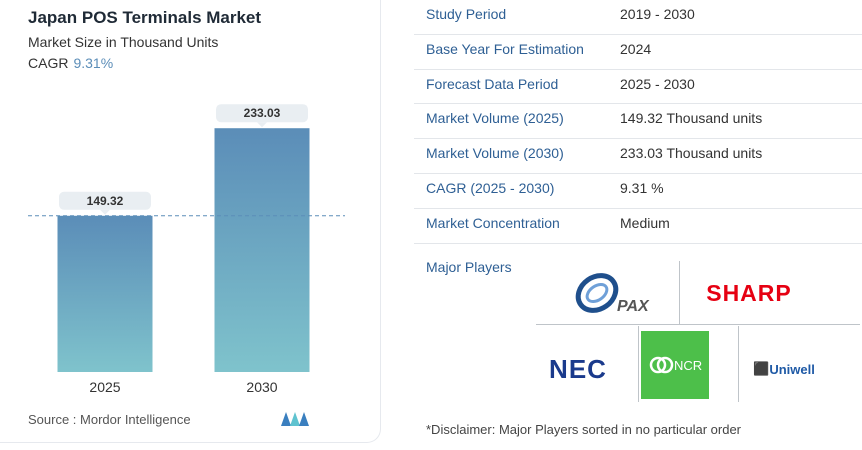 This screenshot has height=450, width=862. Describe the element at coordinates (93, 63) in the screenshot. I see `cagr-value: 9.31%` at that location.